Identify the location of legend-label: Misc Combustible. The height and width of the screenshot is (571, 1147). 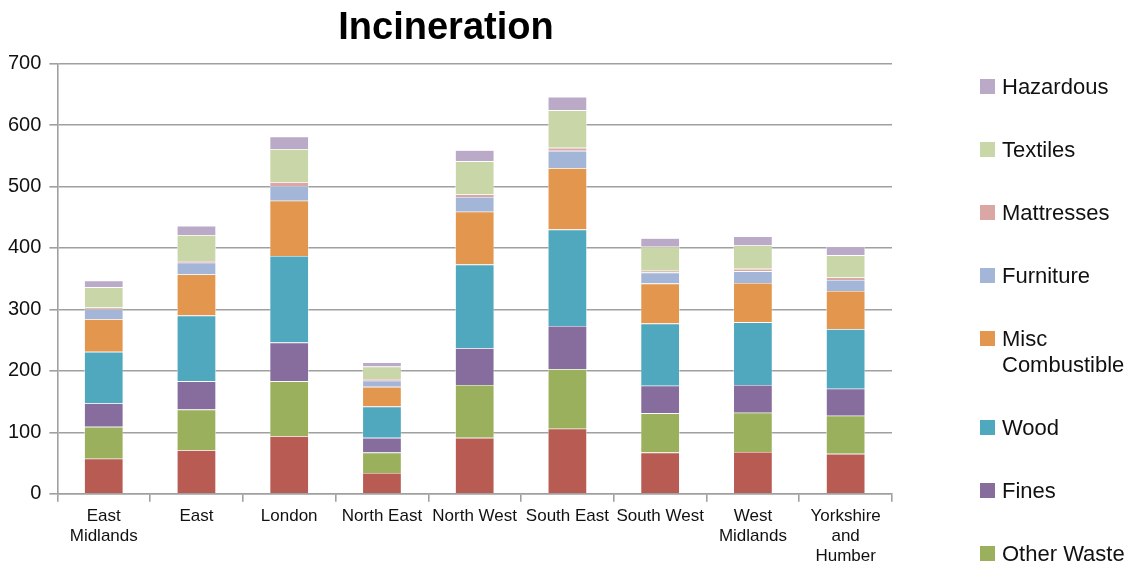
(1064, 352).